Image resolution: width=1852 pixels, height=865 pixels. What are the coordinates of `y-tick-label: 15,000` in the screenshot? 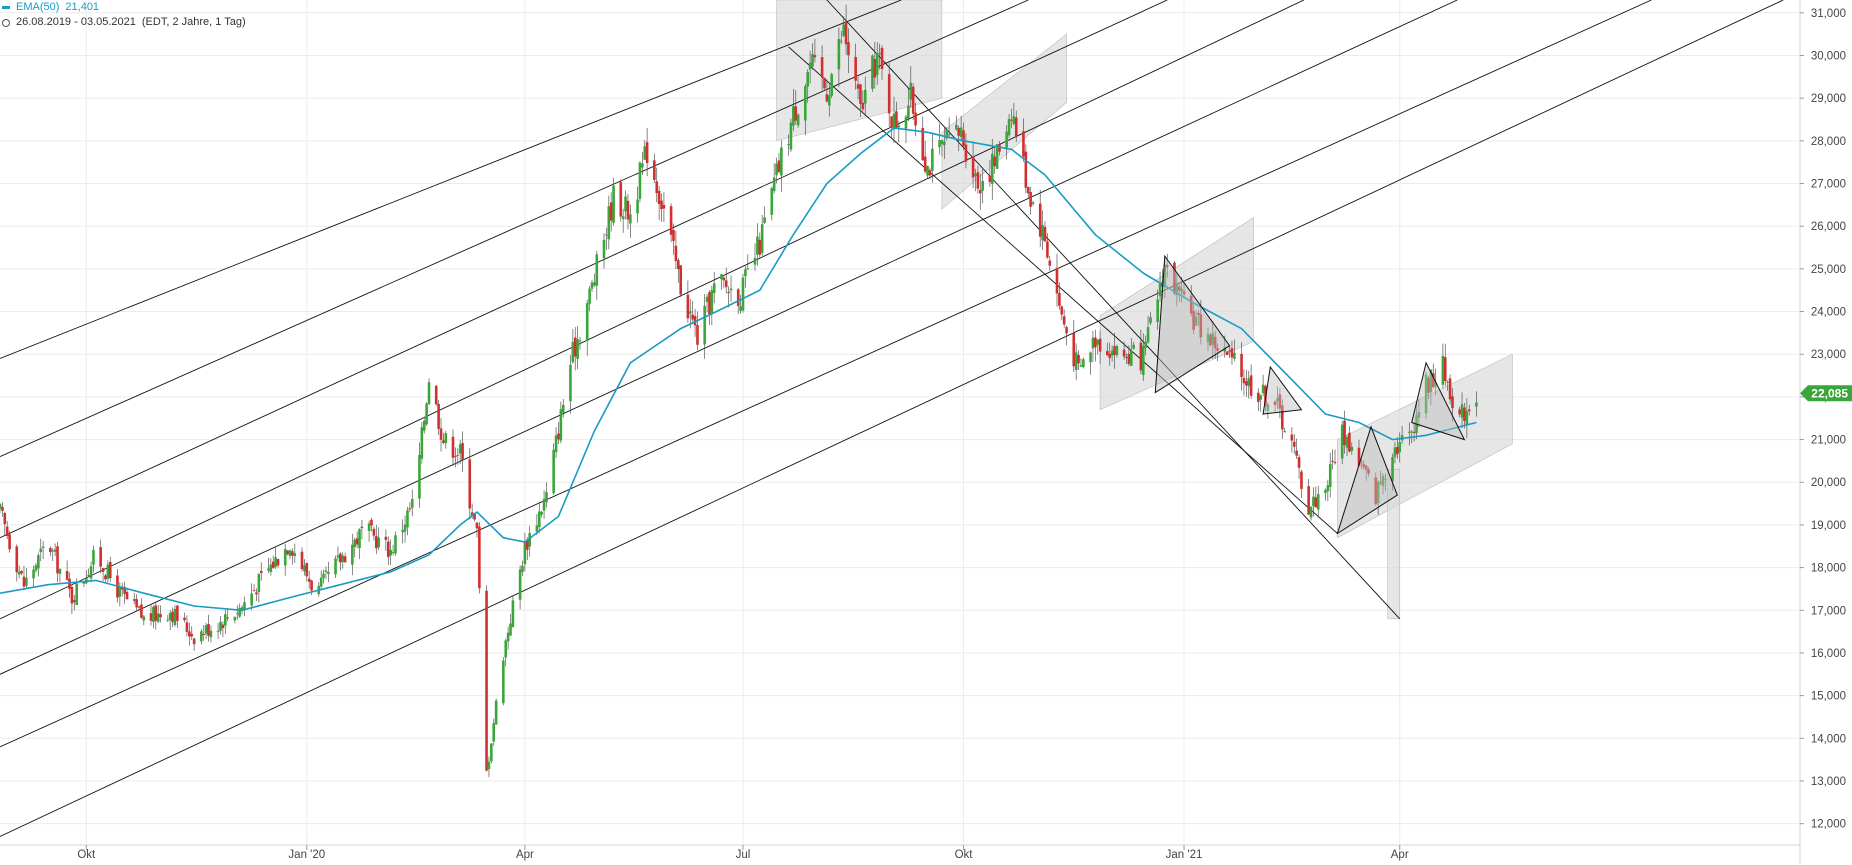 It's located at (1828, 697).